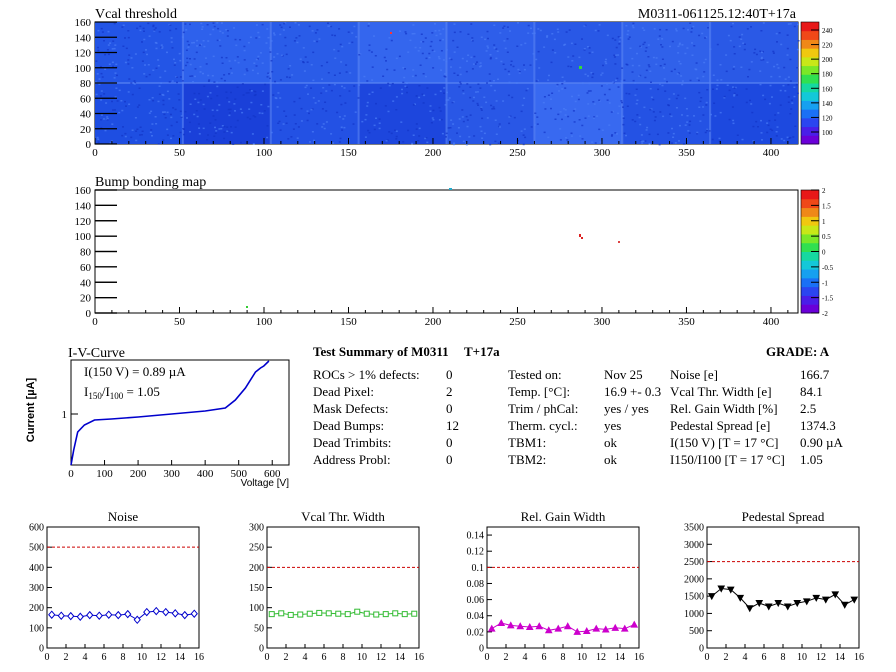 This screenshot has height=672, width=896. What do you see at coordinates (122, 392) in the screenshot?
I see `iv-ratio-text: I150/I100 = 1.05` at bounding box center [122, 392].